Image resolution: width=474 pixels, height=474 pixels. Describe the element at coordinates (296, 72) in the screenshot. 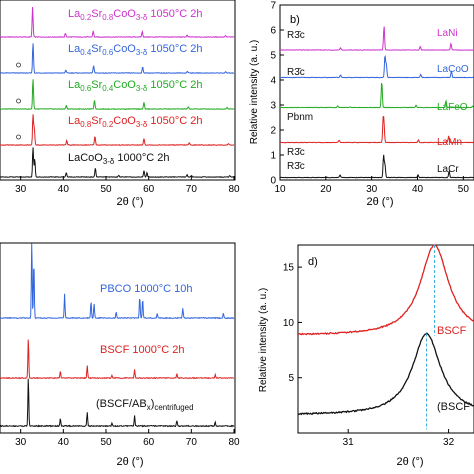

I see `panel-b-space-group-2: R3̄c` at that location.